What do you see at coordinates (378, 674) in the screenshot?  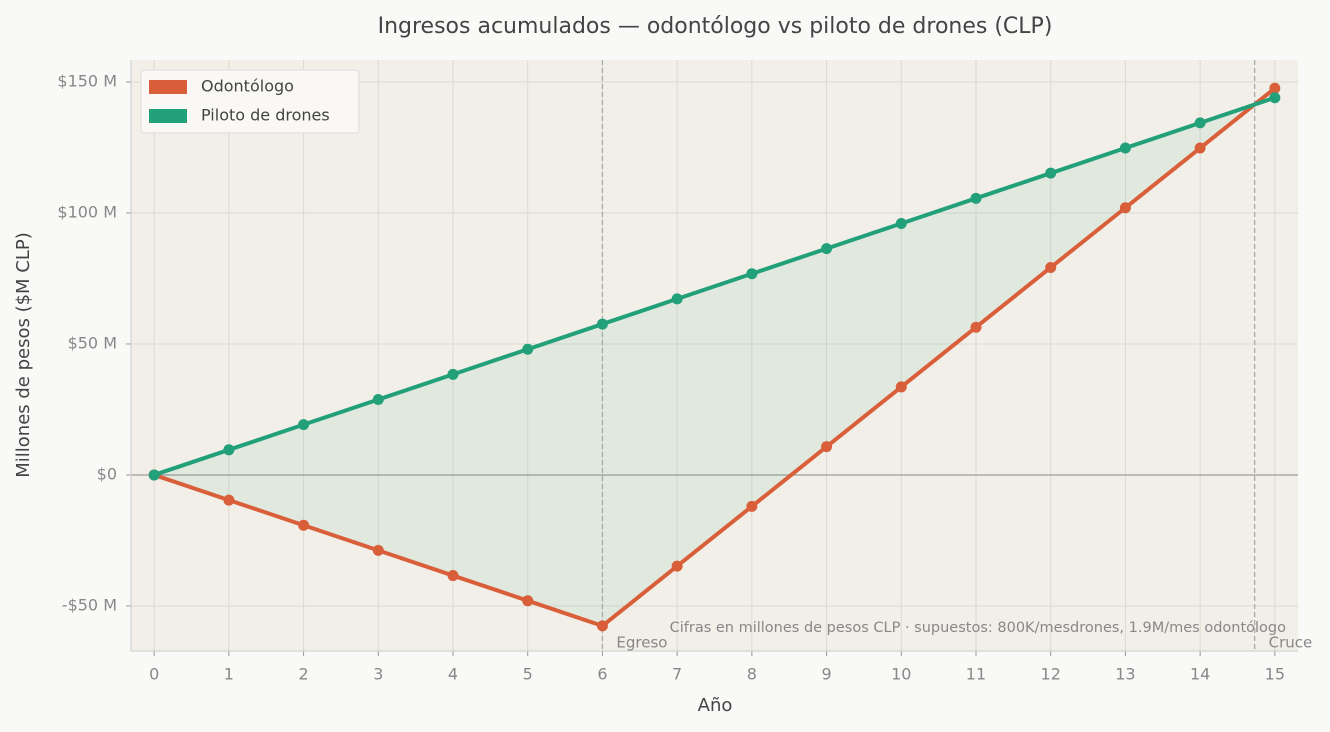 I see `x-tick-label: 3` at bounding box center [378, 674].